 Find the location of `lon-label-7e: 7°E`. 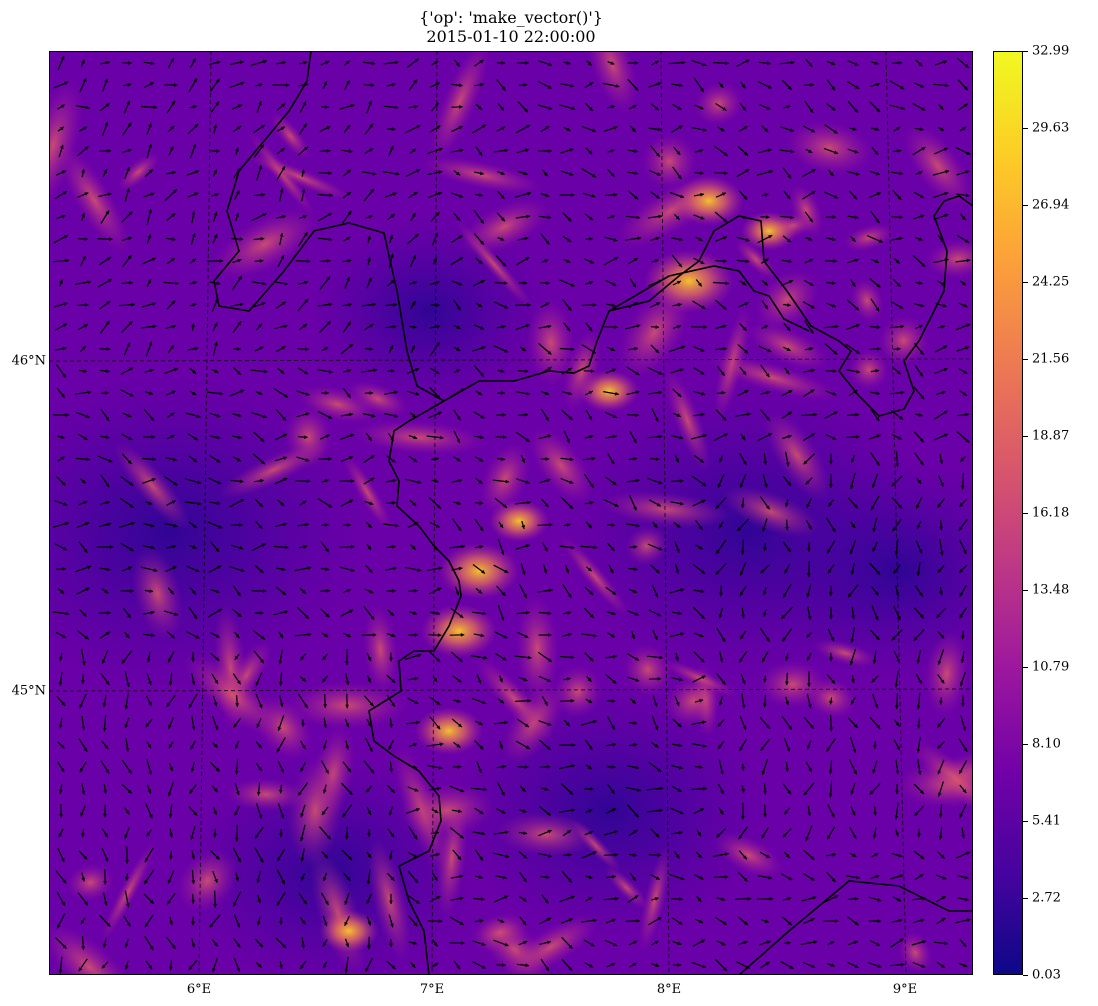

lon-label-7e: 7°E is located at coordinates (432, 989).